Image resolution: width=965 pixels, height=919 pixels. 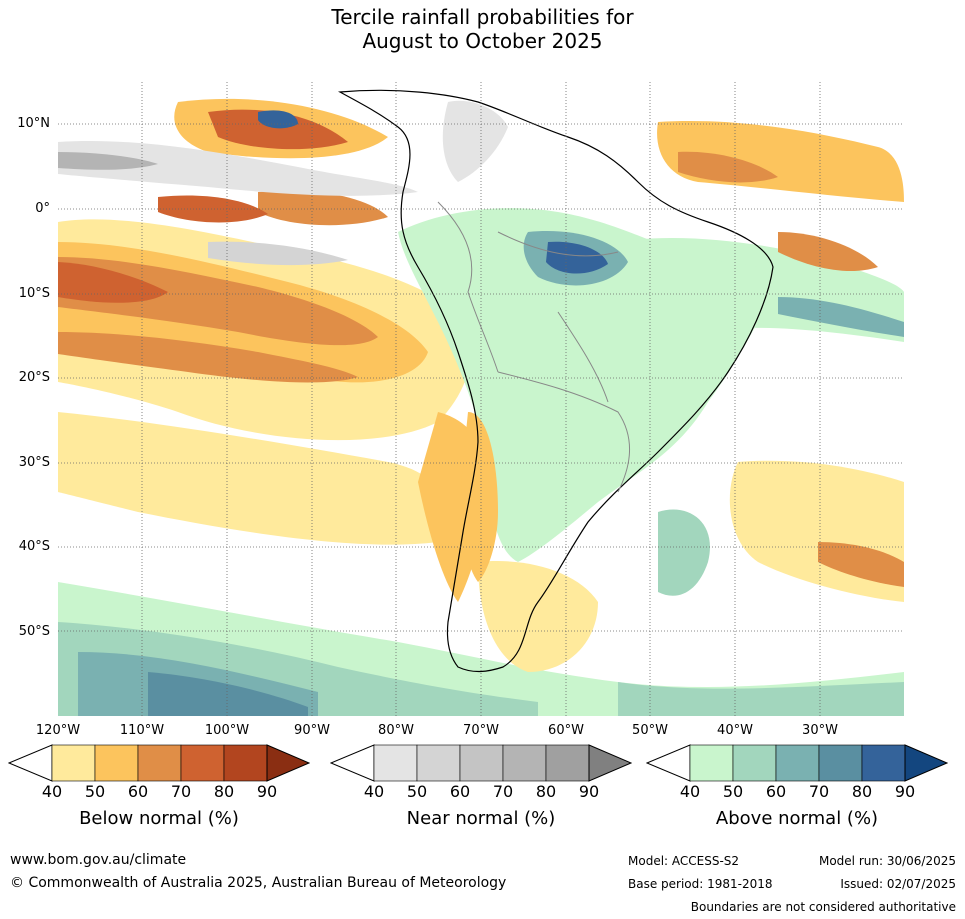 I want to click on colorbar-above-normal, so click(x=797, y=763).